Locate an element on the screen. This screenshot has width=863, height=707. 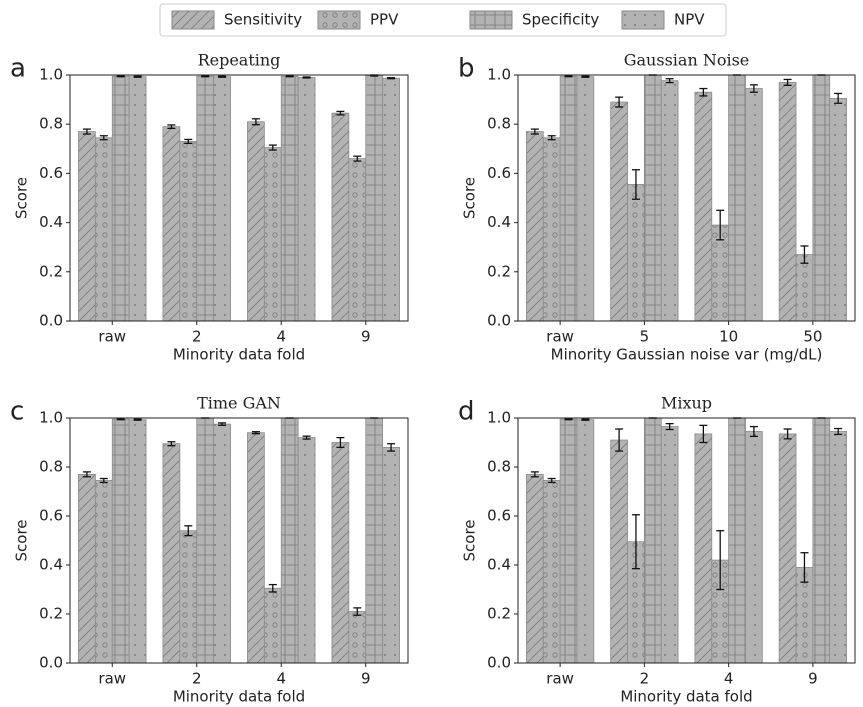
legend-swatch is located at coordinates (193, 20).